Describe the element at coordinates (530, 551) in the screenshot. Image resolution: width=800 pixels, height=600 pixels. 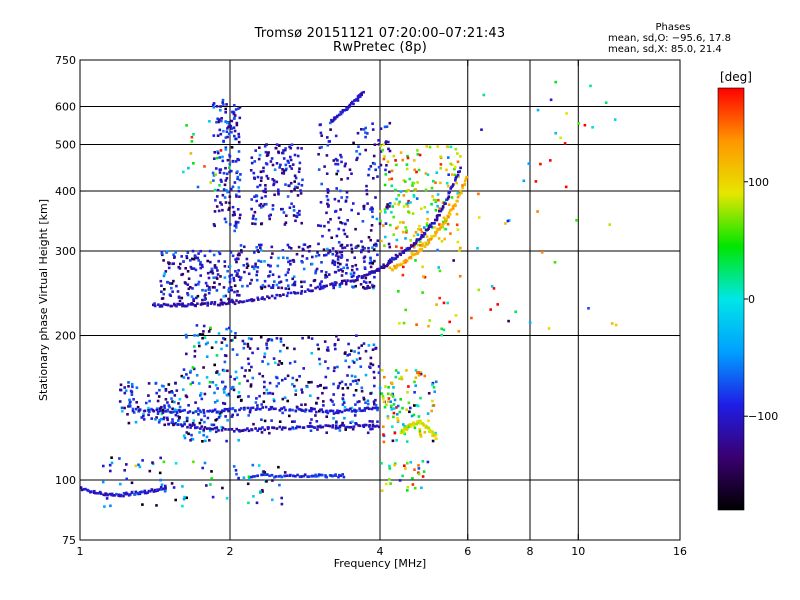
I see `x-tick-label: 8` at that location.